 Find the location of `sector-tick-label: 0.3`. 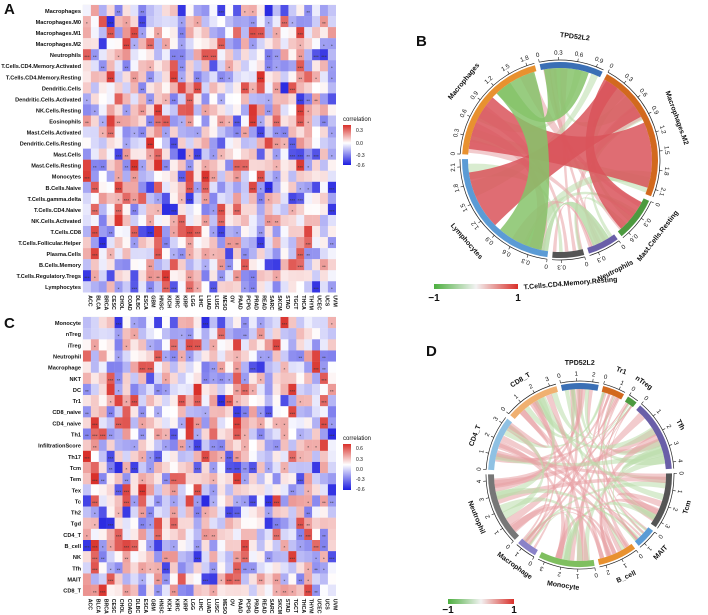

sector-tick-label: 0.3 is located at coordinates (558, 53).